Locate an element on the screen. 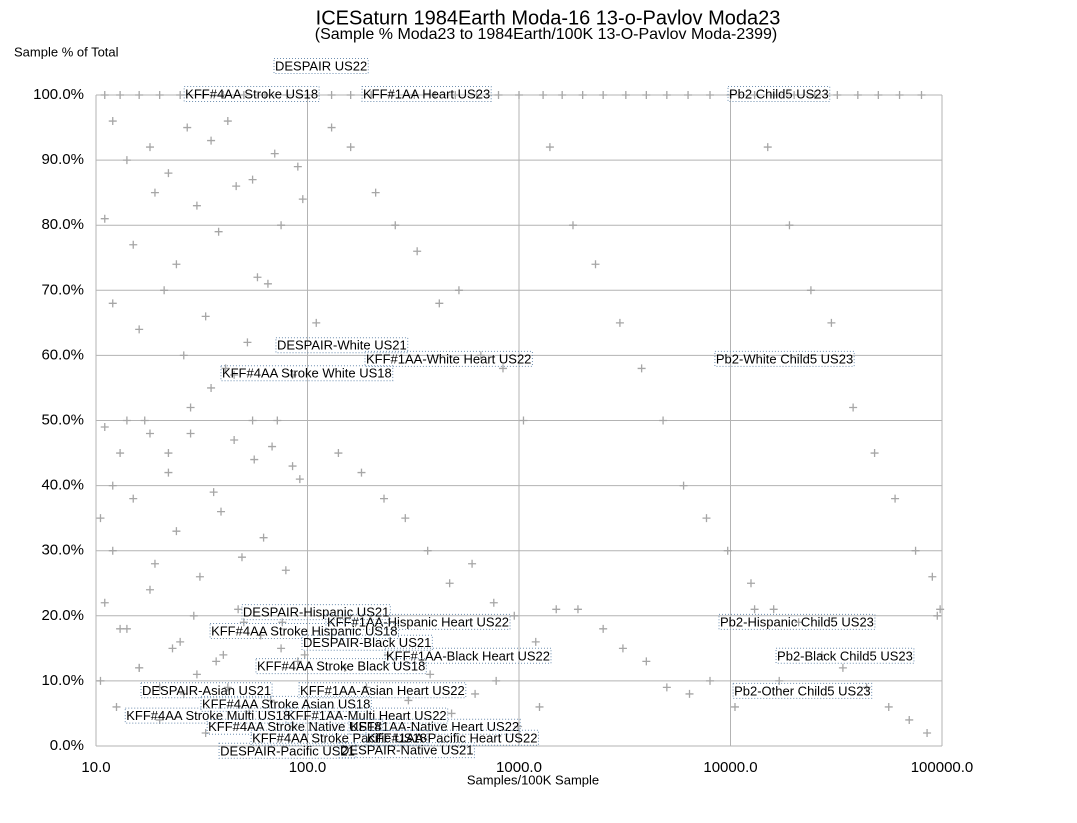 The height and width of the screenshot is (823, 1077). annotation-label: DESPAIR-Pacific US21 is located at coordinates (287, 750).